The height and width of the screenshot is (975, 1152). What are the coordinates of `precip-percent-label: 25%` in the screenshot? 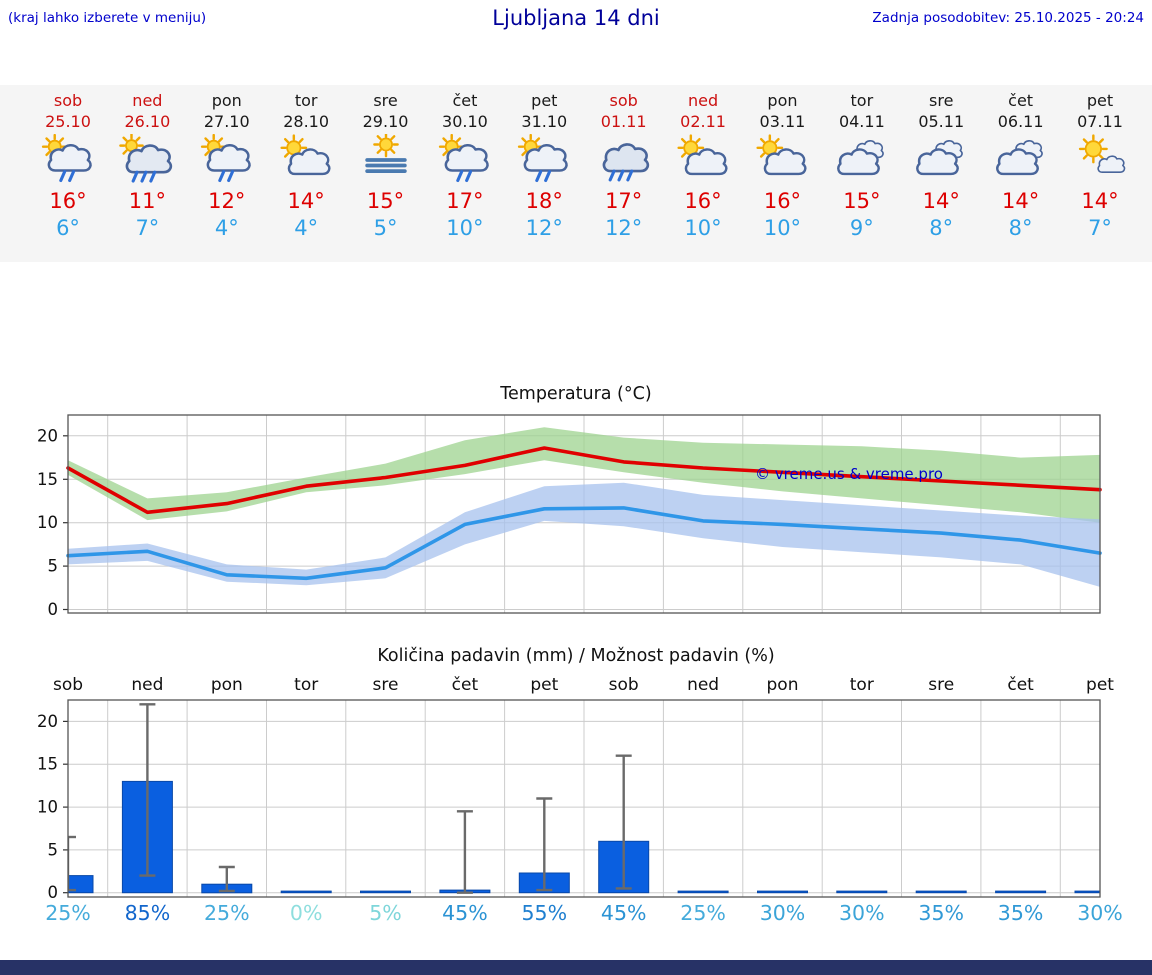 It's located at (227, 913).